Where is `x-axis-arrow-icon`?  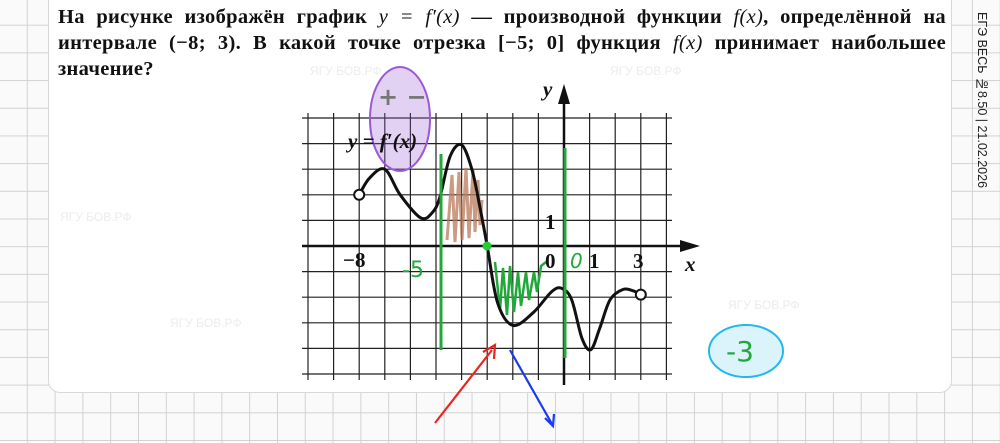 x-axis-arrow-icon is located at coordinates (690, 246).